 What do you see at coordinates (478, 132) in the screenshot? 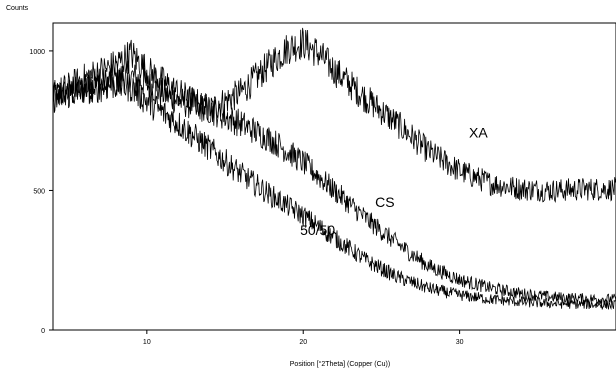
I see `series-label: XA` at bounding box center [478, 132].